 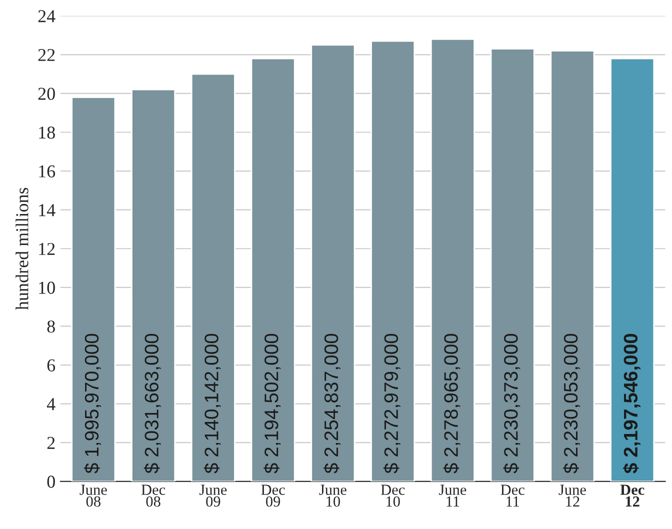 What do you see at coordinates (631, 404) in the screenshot?
I see `annotation: $ 2,197,546,000` at bounding box center [631, 404].